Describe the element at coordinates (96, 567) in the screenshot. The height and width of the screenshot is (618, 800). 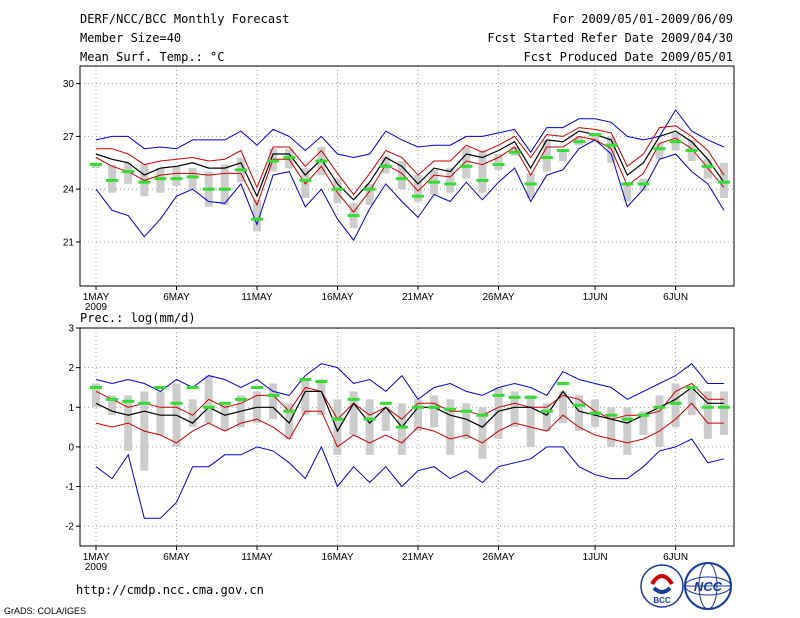
I see `prec-xtick-year: 2009` at that location.